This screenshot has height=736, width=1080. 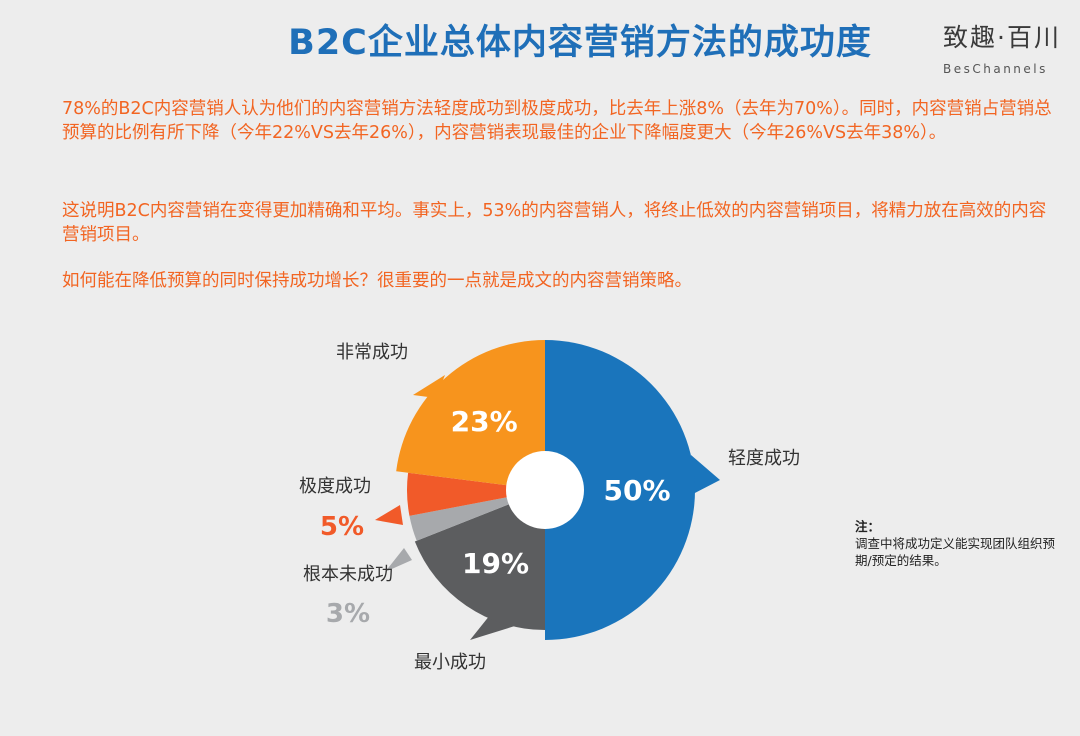 I want to click on slice-3-wedge, so click(x=476, y=494).